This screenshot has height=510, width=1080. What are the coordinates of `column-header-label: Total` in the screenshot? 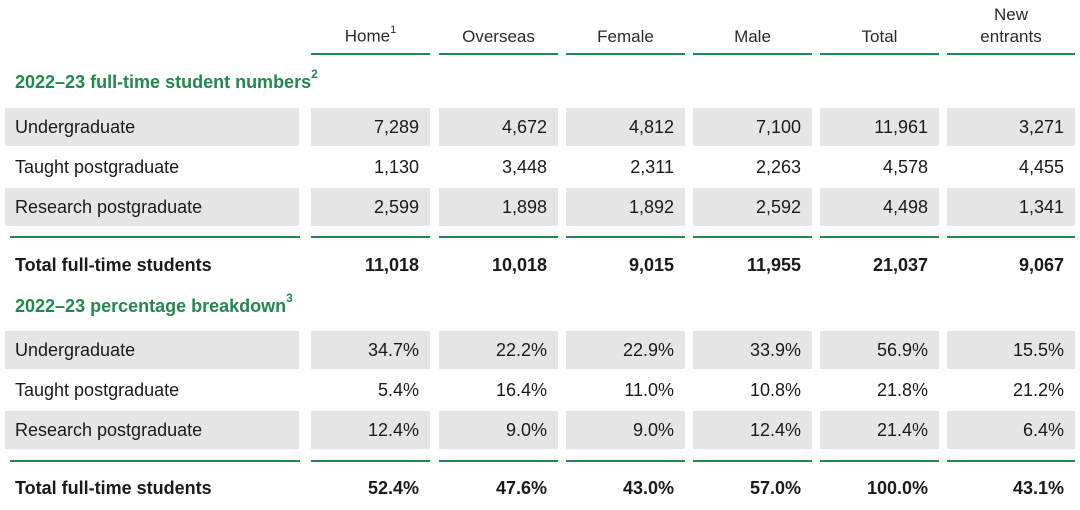 It's located at (879, 36).